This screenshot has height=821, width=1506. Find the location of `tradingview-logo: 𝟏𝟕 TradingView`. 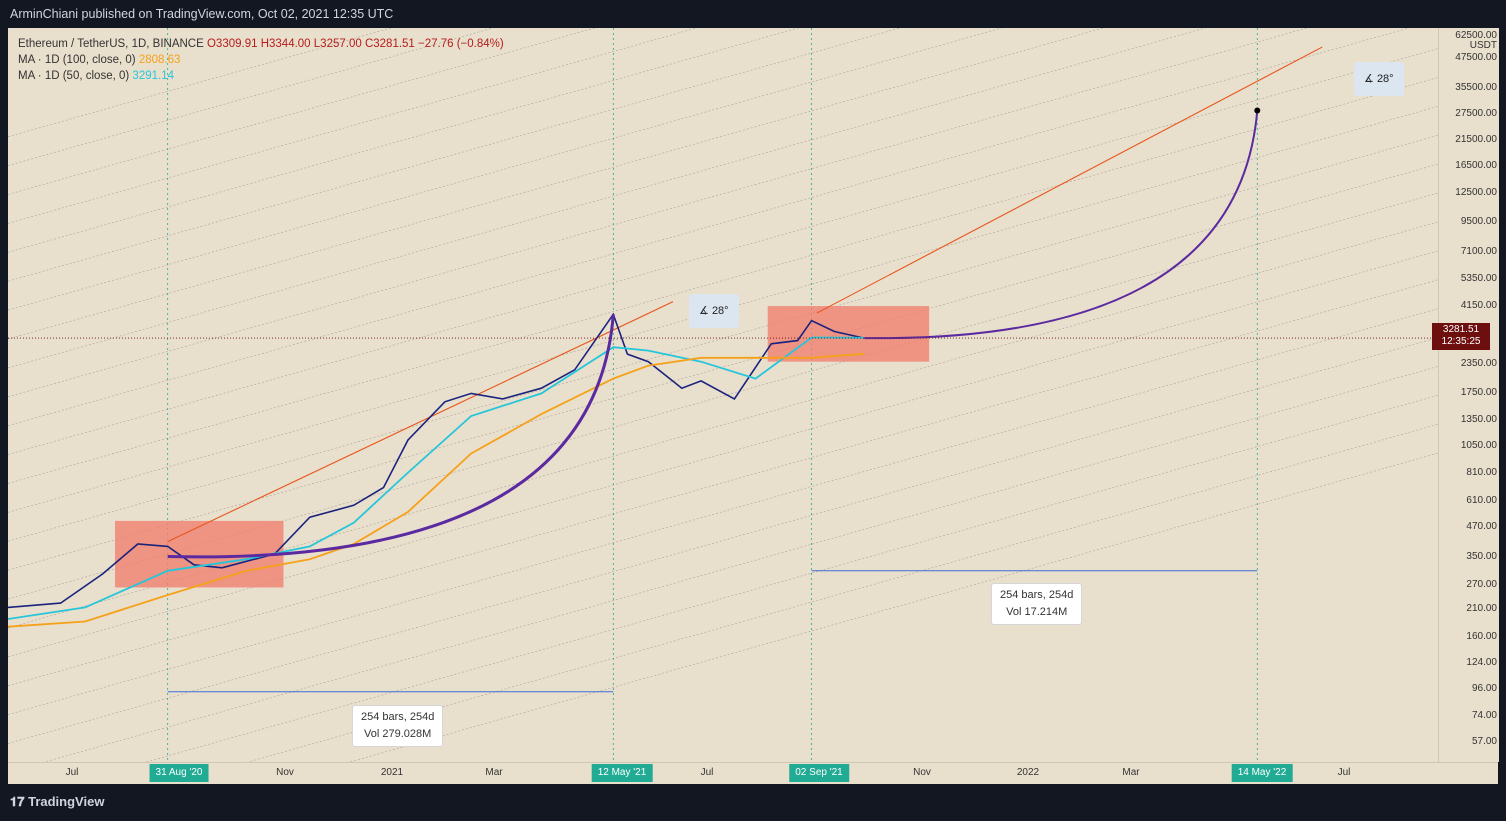

tradingview-logo: 𝟏𝟕 TradingView is located at coordinates (57, 802).